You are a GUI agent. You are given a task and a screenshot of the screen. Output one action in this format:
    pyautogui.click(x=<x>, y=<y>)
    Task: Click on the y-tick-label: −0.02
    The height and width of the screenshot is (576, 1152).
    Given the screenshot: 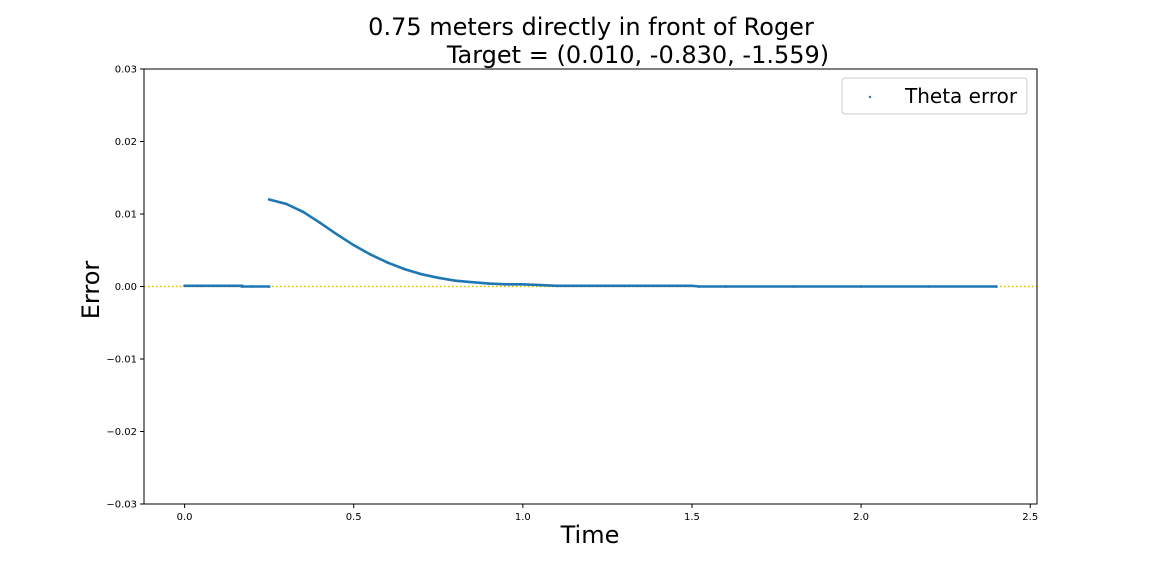 What is the action you would take?
    pyautogui.click(x=121, y=432)
    